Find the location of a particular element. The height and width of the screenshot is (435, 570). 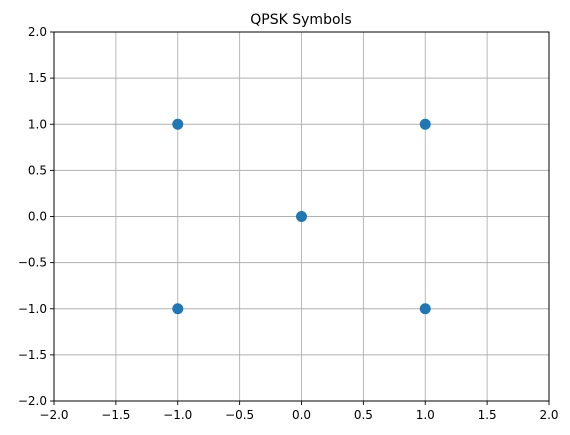

y-tick-label: −1.0 is located at coordinates (32, 309).